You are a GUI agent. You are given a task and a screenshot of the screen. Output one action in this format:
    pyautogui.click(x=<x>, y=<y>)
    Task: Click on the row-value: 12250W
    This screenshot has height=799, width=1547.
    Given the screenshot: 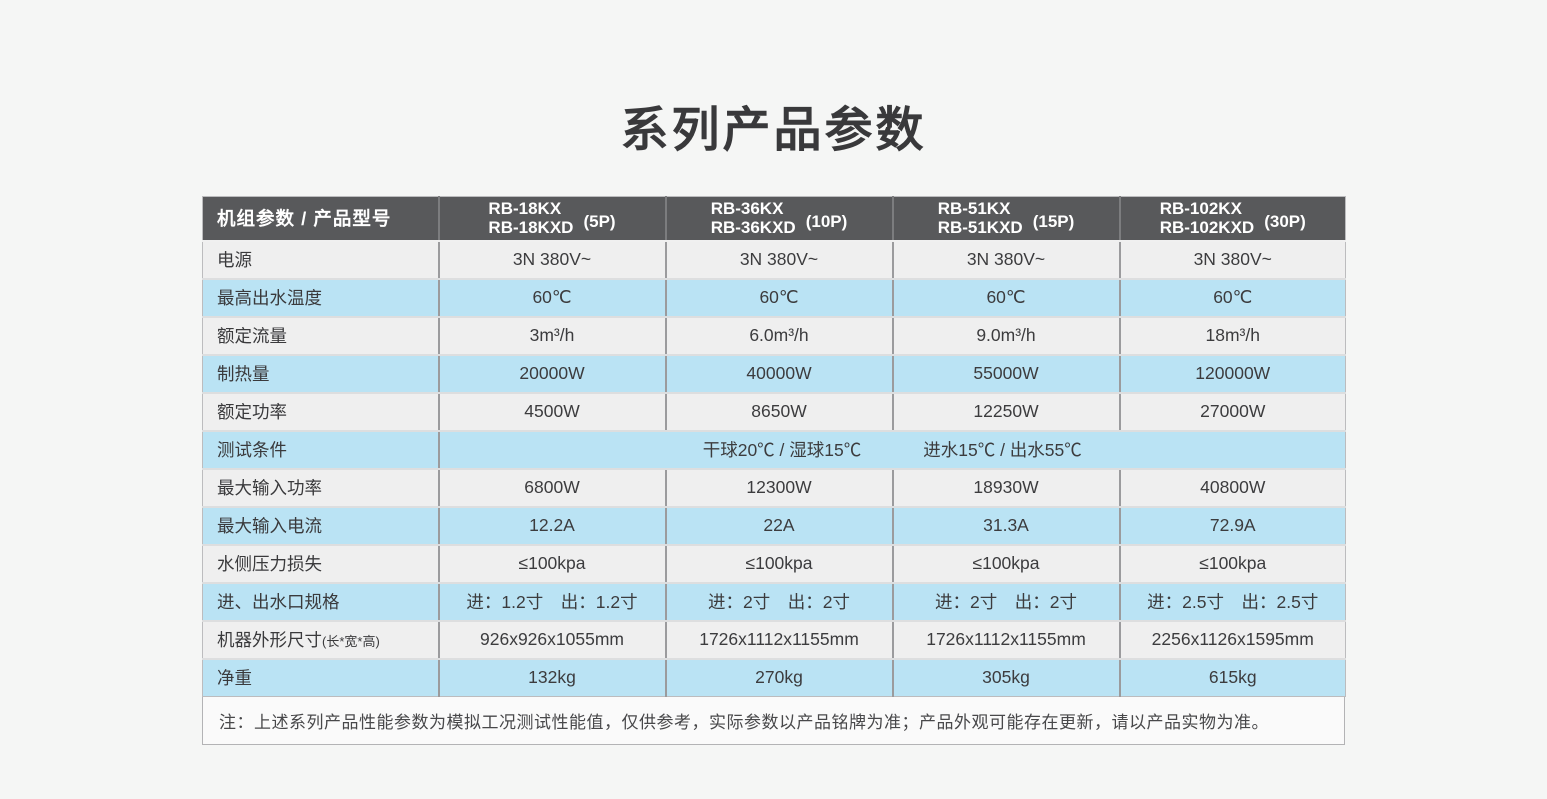 What is the action you would take?
    pyautogui.click(x=1006, y=412)
    